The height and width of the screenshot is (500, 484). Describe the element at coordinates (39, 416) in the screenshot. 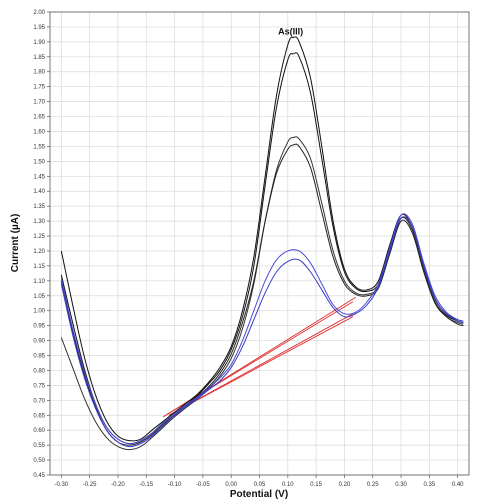

I see `y-tick-label: 0.65` at that location.